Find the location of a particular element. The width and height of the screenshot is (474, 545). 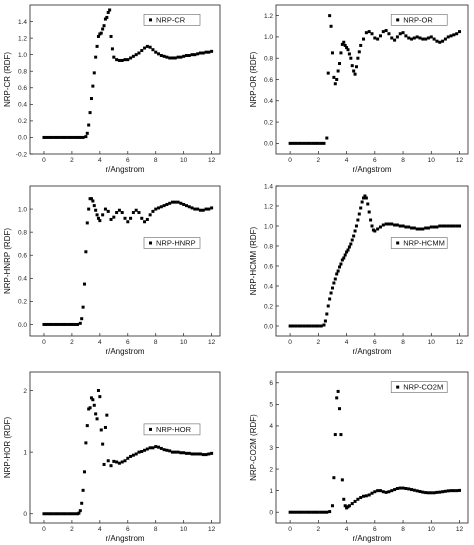

y-tick-label: 1.0 is located at coordinates (268, 37).